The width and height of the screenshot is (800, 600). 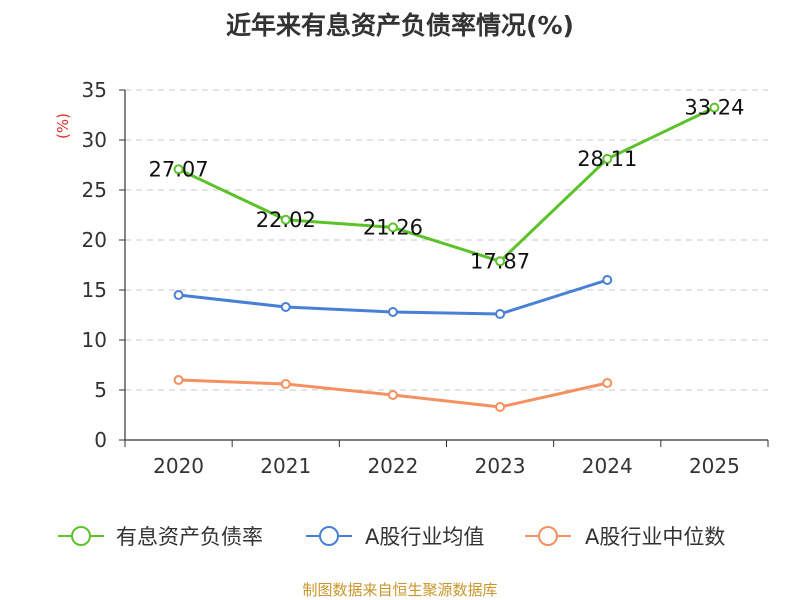 I want to click on data-point-s1-2022, so click(x=392, y=312).